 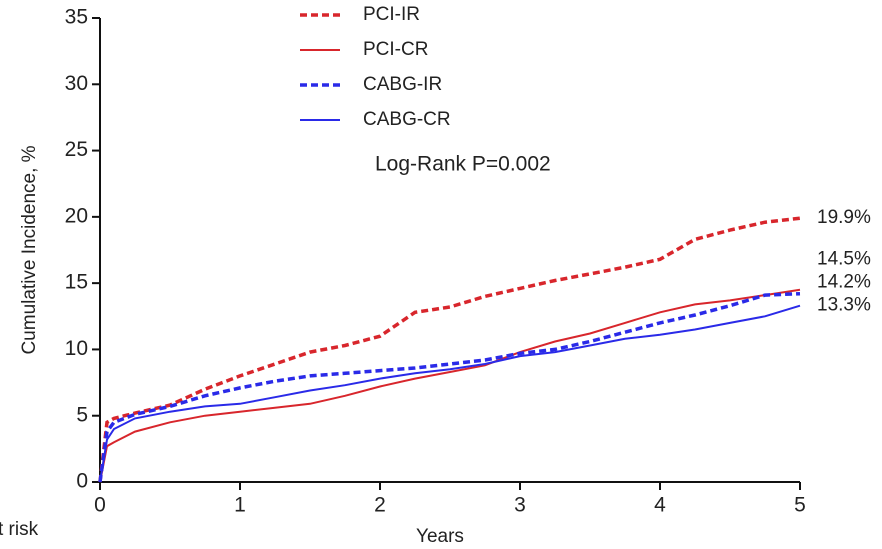 What do you see at coordinates (800, 505) in the screenshot?
I see `x-tick-label: 5` at bounding box center [800, 505].